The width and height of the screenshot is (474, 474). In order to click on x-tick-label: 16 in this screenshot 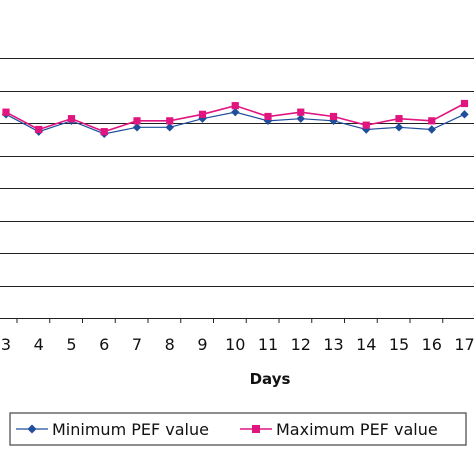, I will do `click(432, 344)`.